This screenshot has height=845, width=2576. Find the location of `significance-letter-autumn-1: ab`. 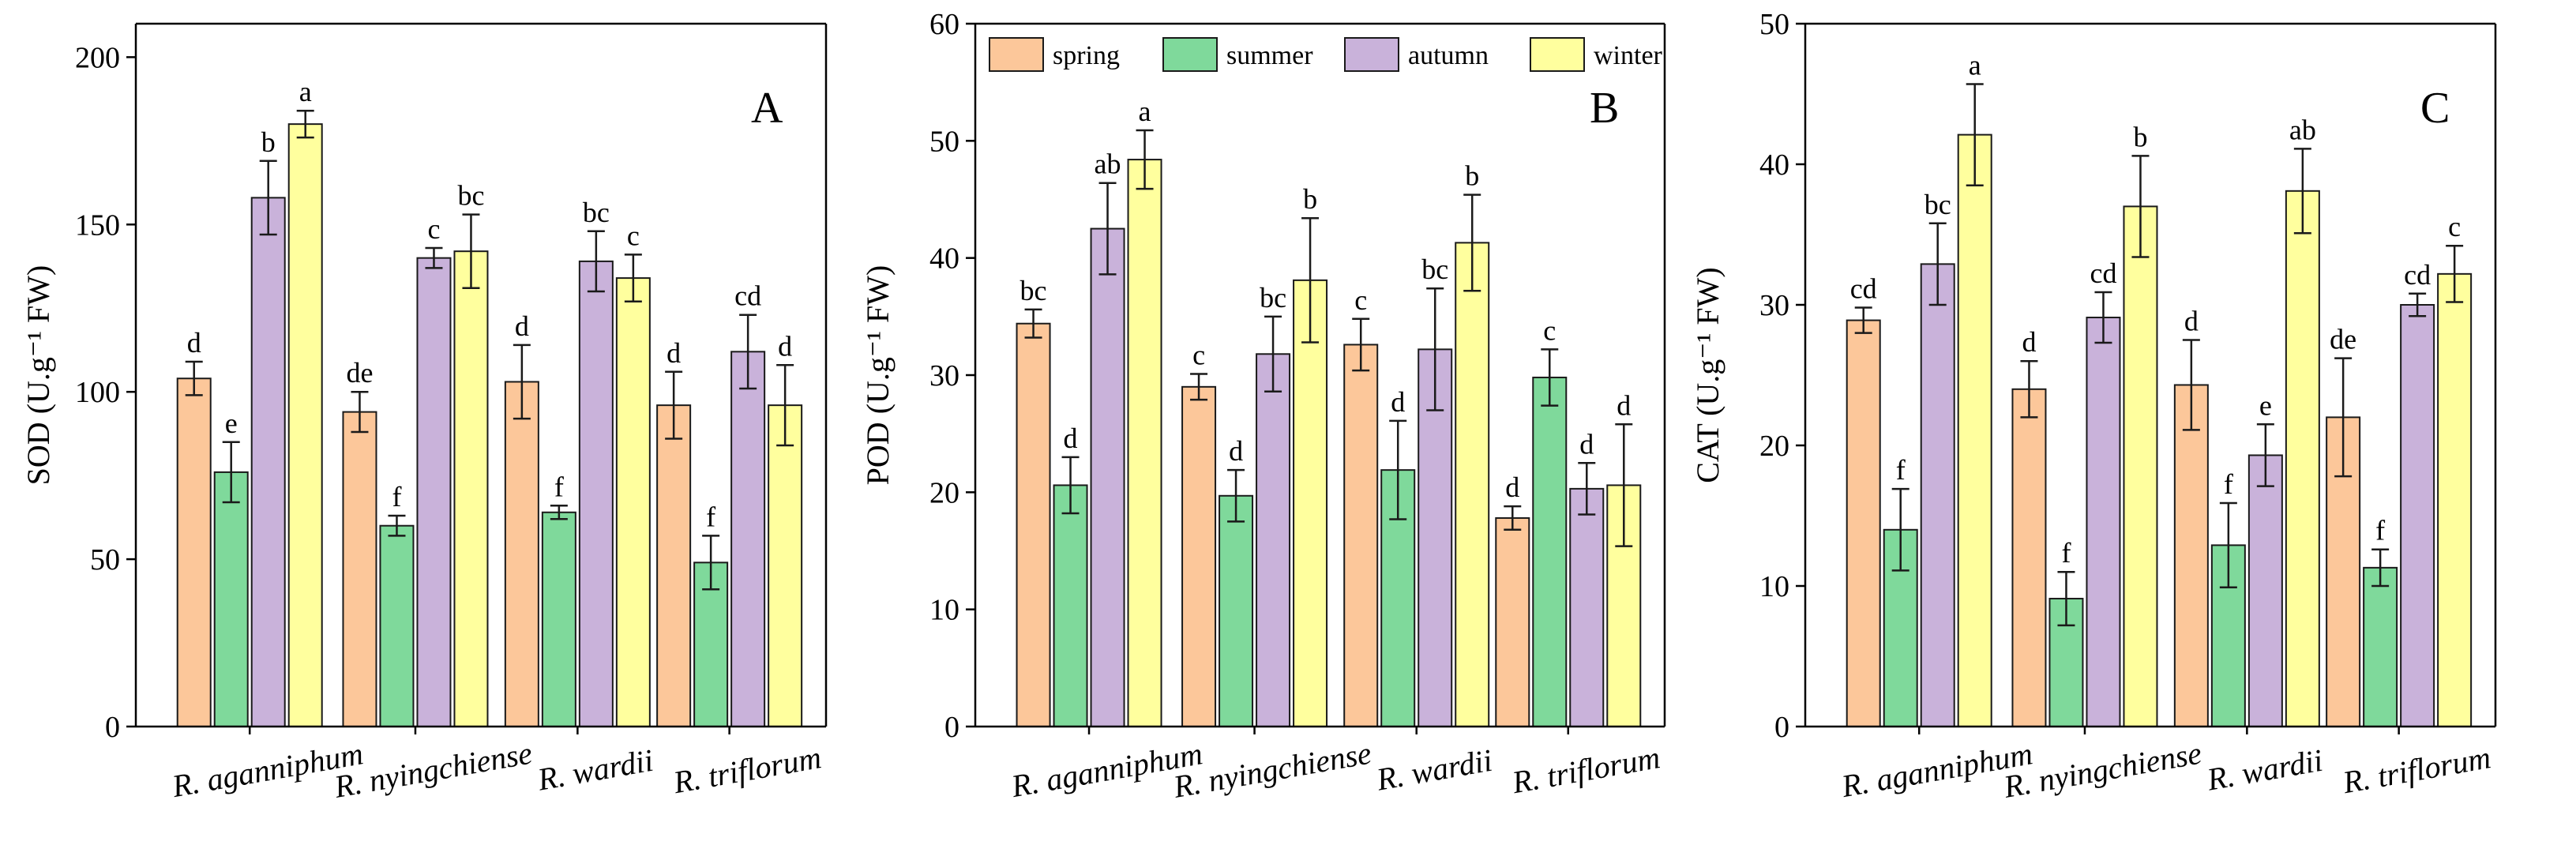

significance-letter-autumn-1: ab is located at coordinates (1108, 164).